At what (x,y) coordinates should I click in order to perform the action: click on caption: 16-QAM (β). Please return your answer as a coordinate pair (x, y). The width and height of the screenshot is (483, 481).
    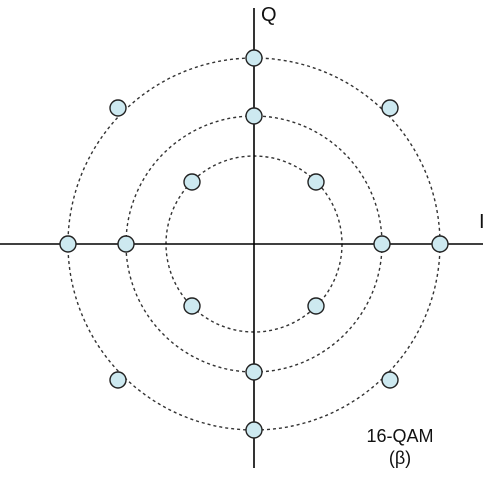
    Looking at the image, I should click on (400, 447).